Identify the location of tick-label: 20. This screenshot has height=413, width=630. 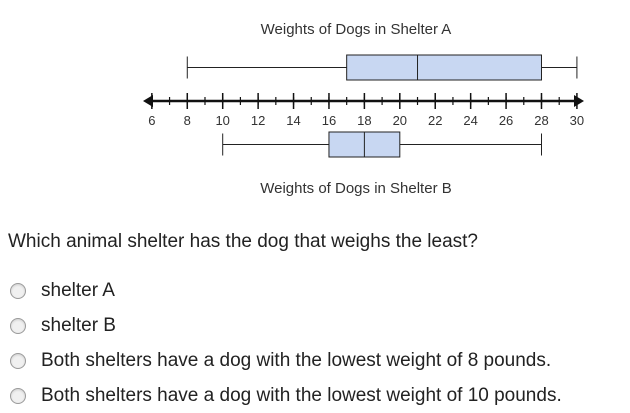
(400, 120).